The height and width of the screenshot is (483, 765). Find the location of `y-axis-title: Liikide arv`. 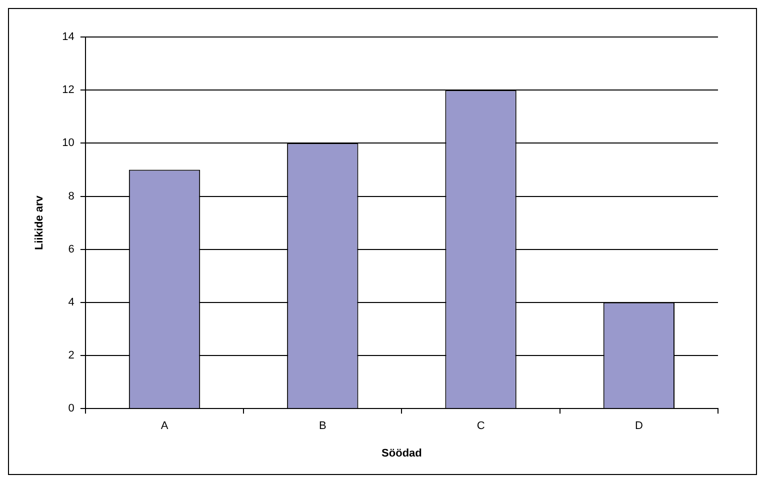

y-axis-title: Liikide arv is located at coordinates (40, 222).